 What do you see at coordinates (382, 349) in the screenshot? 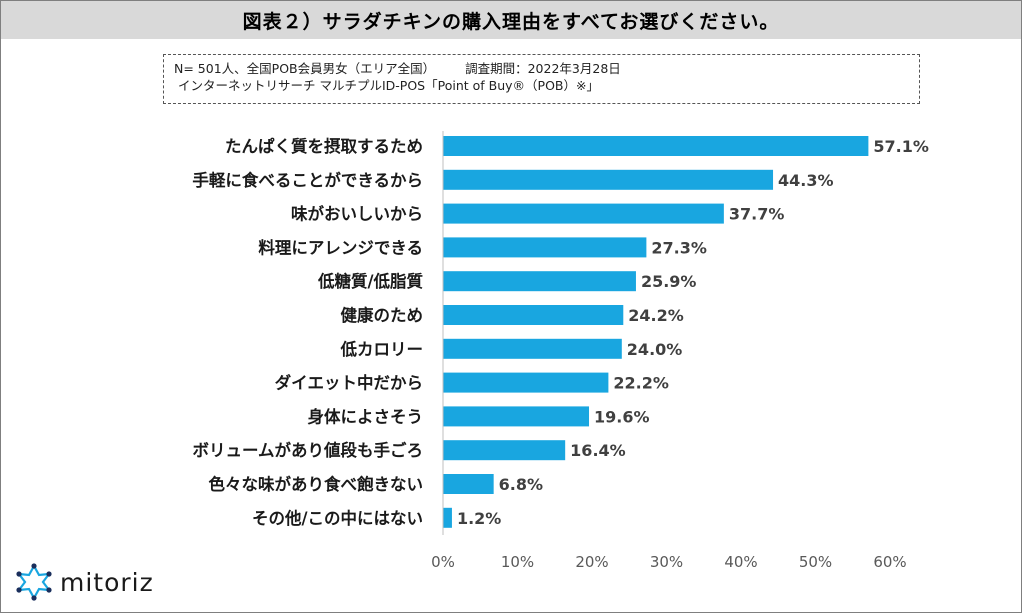
I see `category-label: 低カロリー` at bounding box center [382, 349].